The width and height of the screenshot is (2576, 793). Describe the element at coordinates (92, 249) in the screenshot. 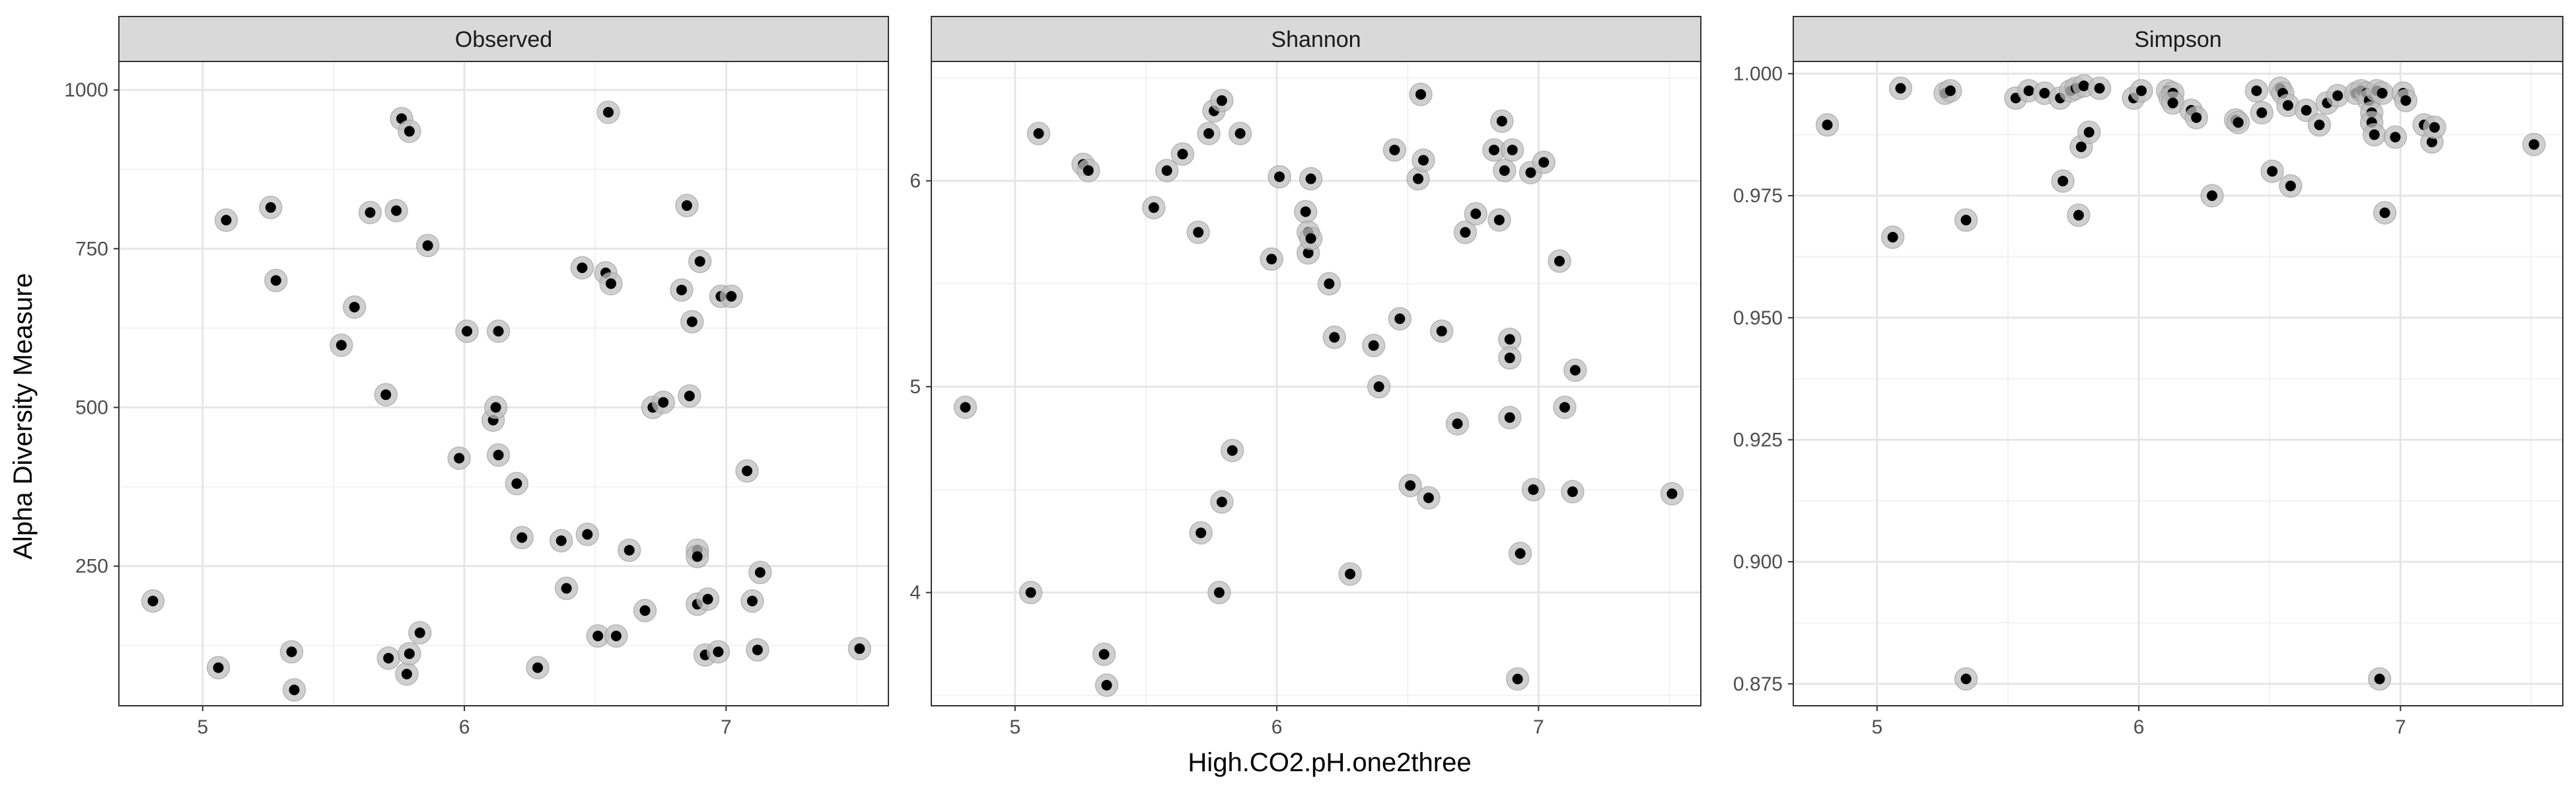

I see `y-tick-label: 750` at that location.